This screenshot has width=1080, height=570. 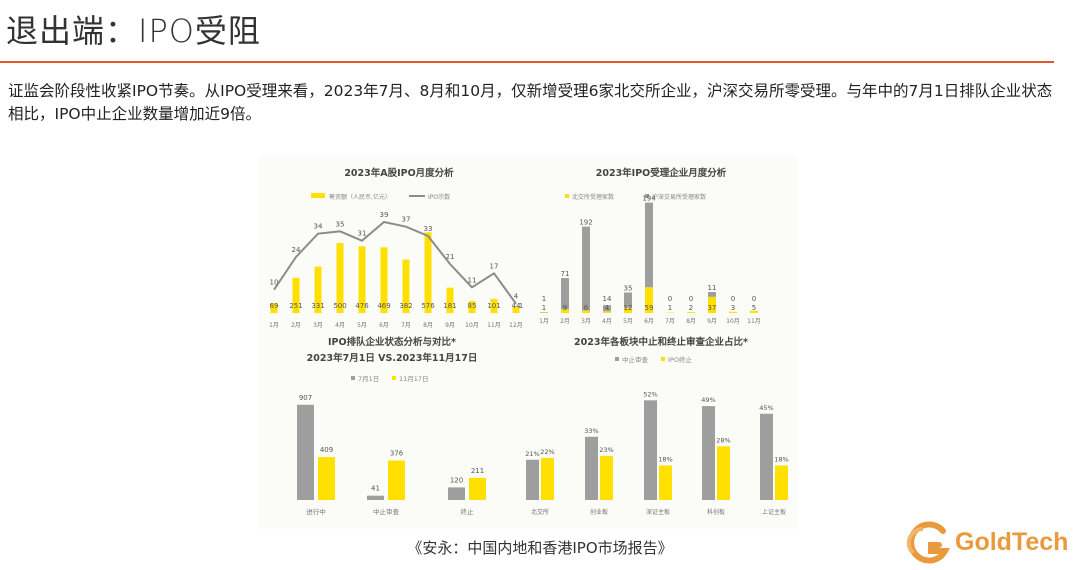 What do you see at coordinates (565, 308) in the screenshot?
I see `chart2-beijing-label: 9` at bounding box center [565, 308].